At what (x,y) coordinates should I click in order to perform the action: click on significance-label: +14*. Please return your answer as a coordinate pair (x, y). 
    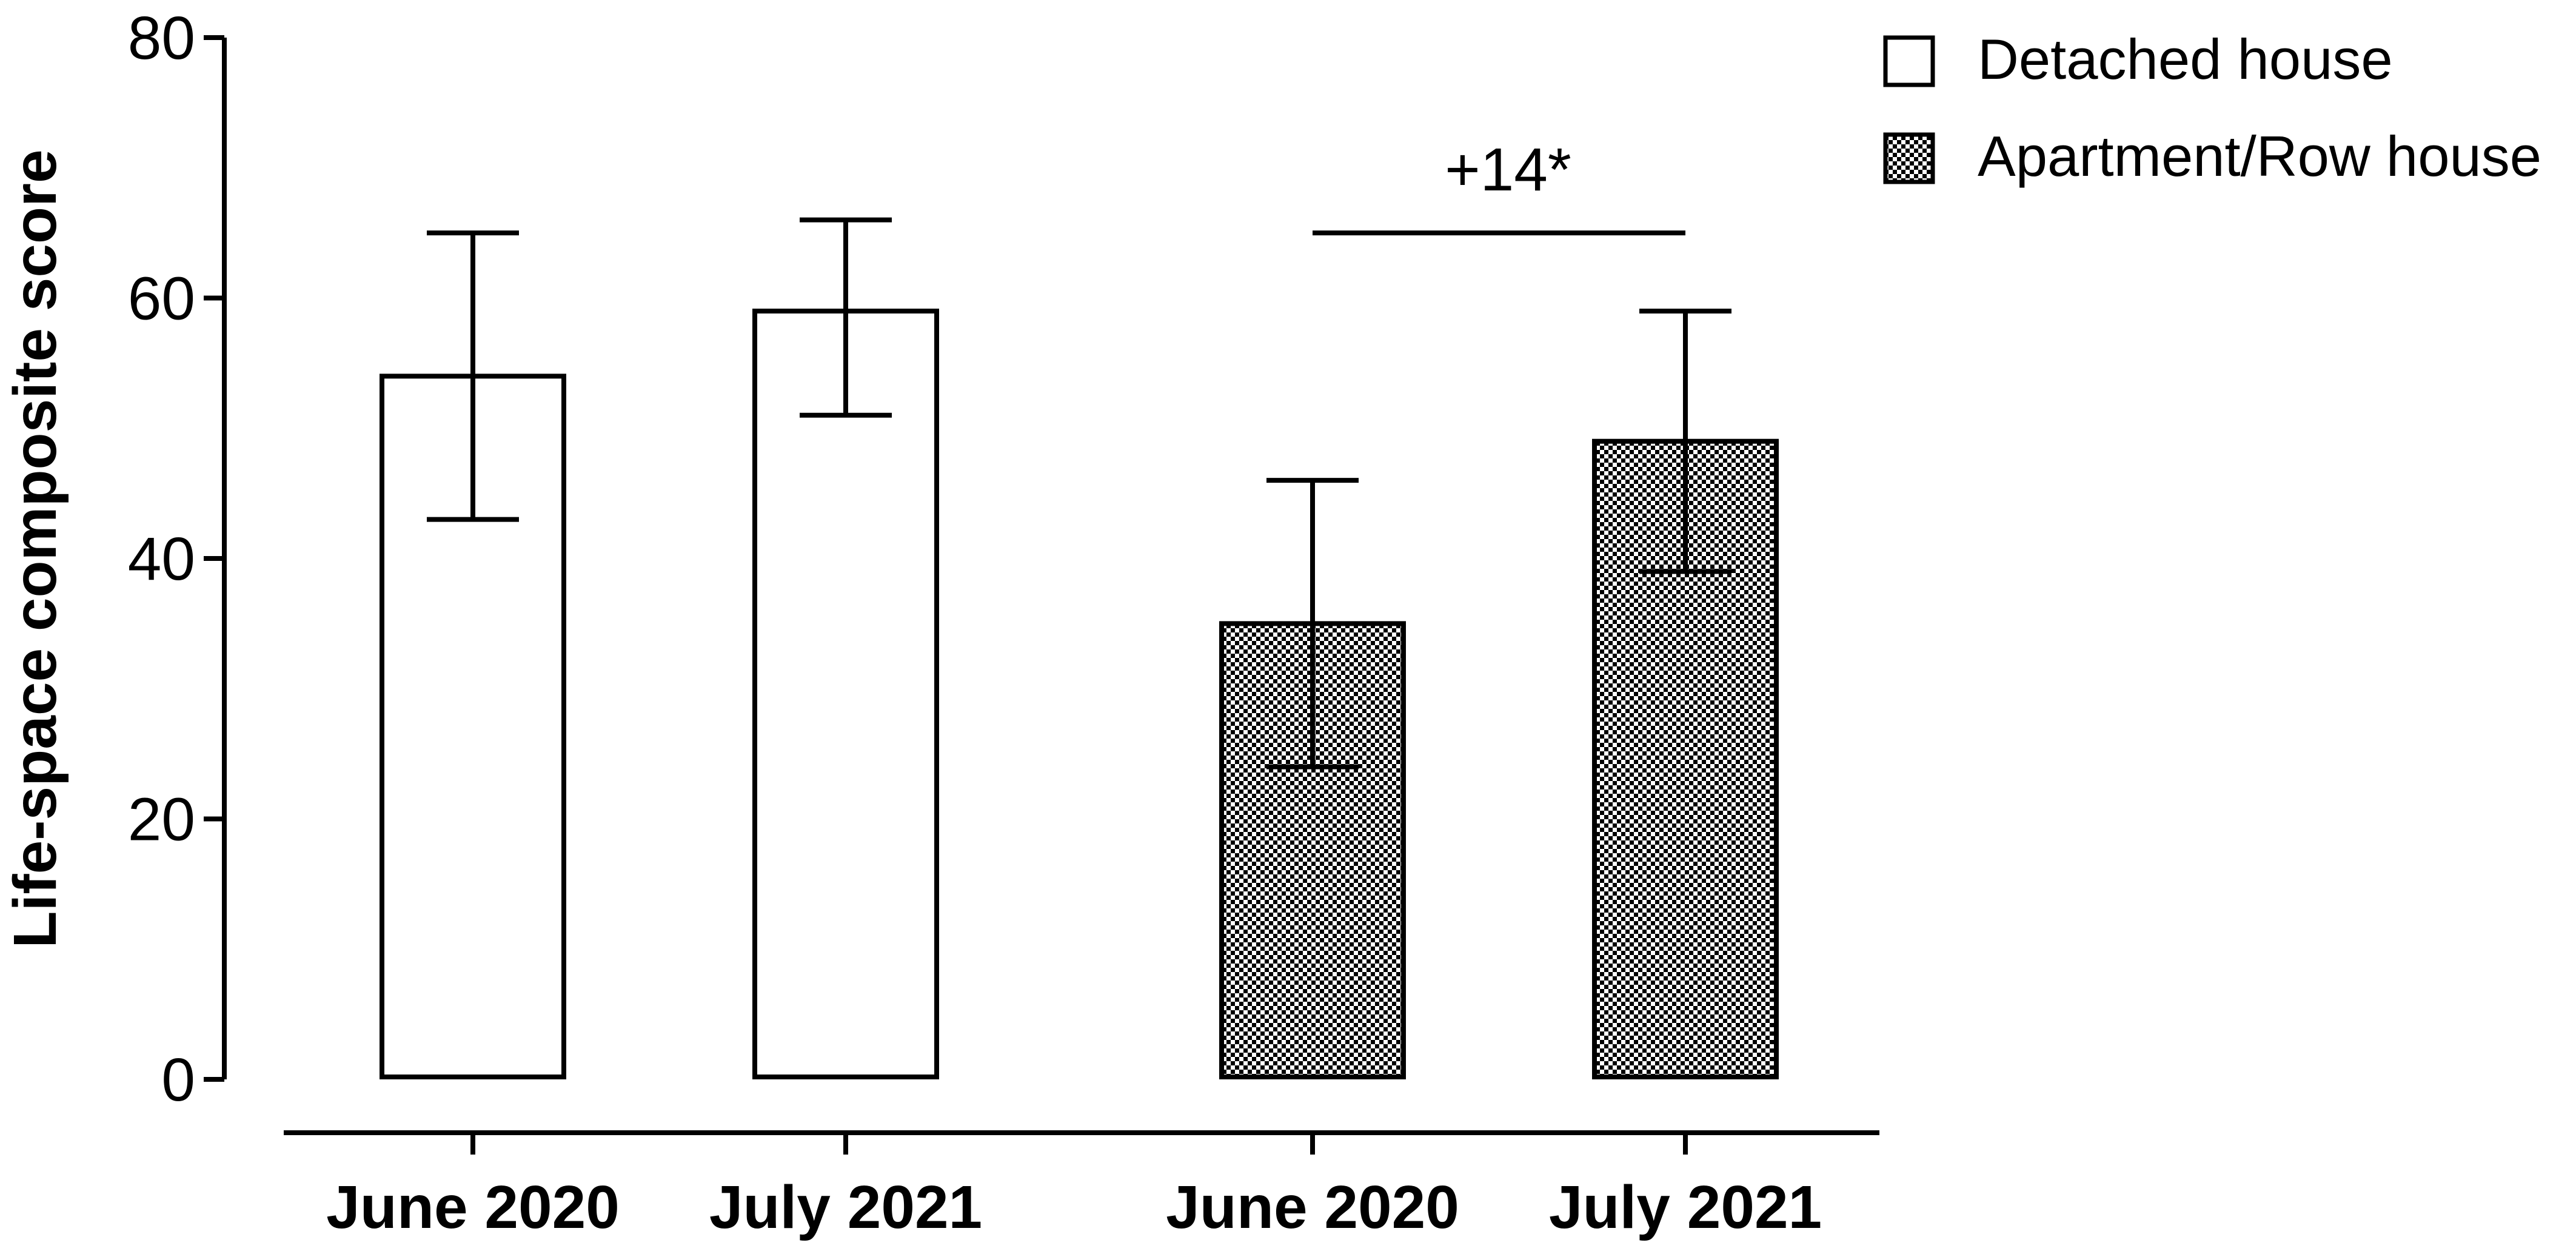
    Looking at the image, I should click on (1508, 170).